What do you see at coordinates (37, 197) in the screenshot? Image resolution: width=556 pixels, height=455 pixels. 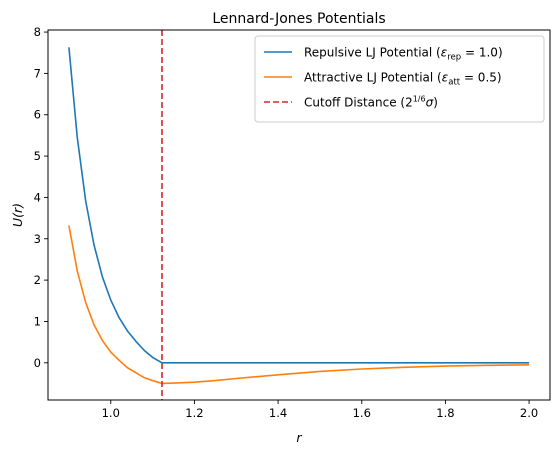 I see `y-tick-label: 4` at bounding box center [37, 197].